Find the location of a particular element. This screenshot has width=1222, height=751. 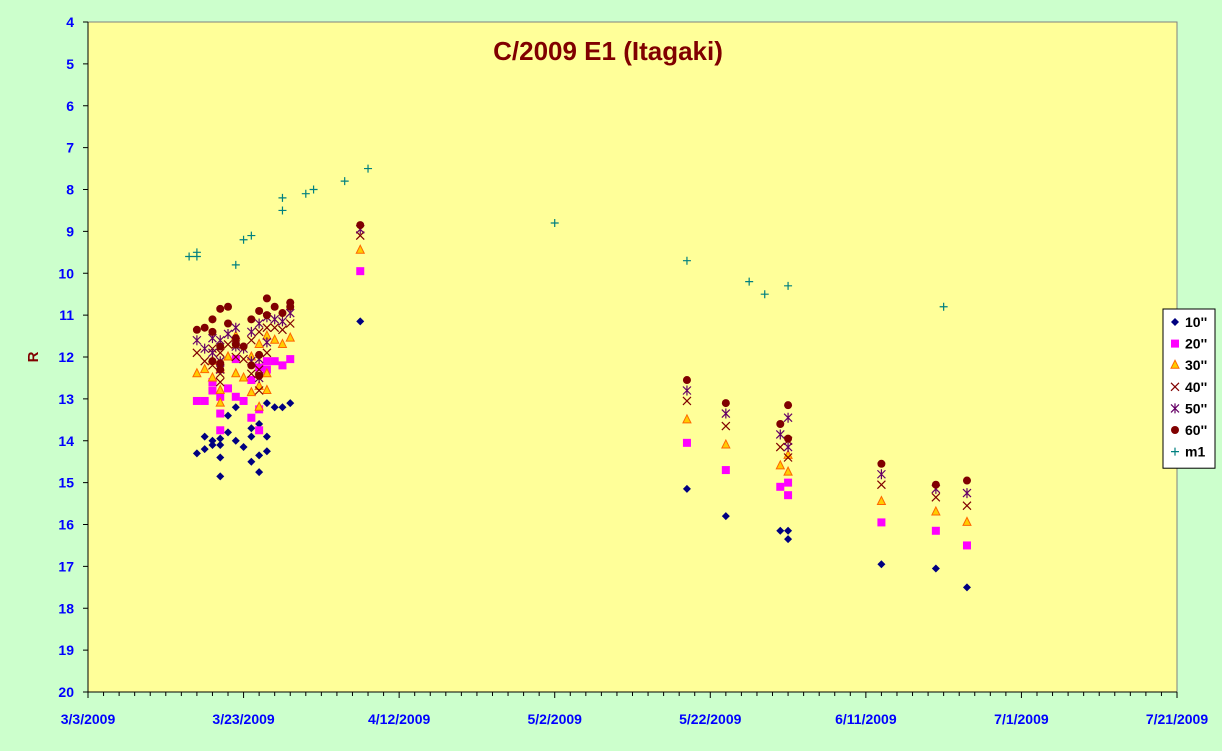

x-tick-label: 3/23/2009 is located at coordinates (243, 719).